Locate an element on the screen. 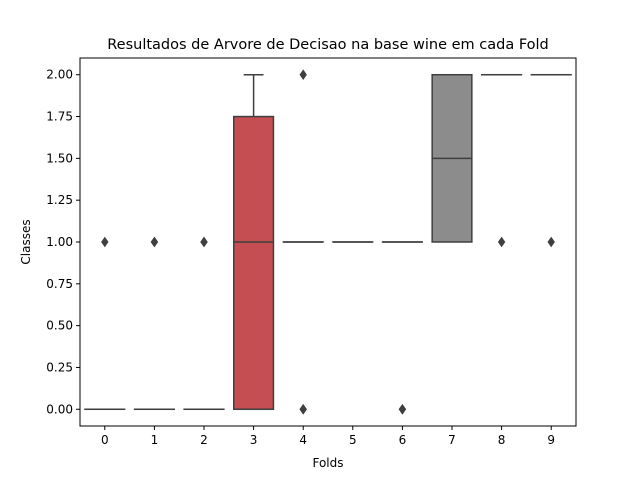 Image resolution: width=640 pixels, height=480 pixels. x-tick-label: 3 is located at coordinates (254, 440).